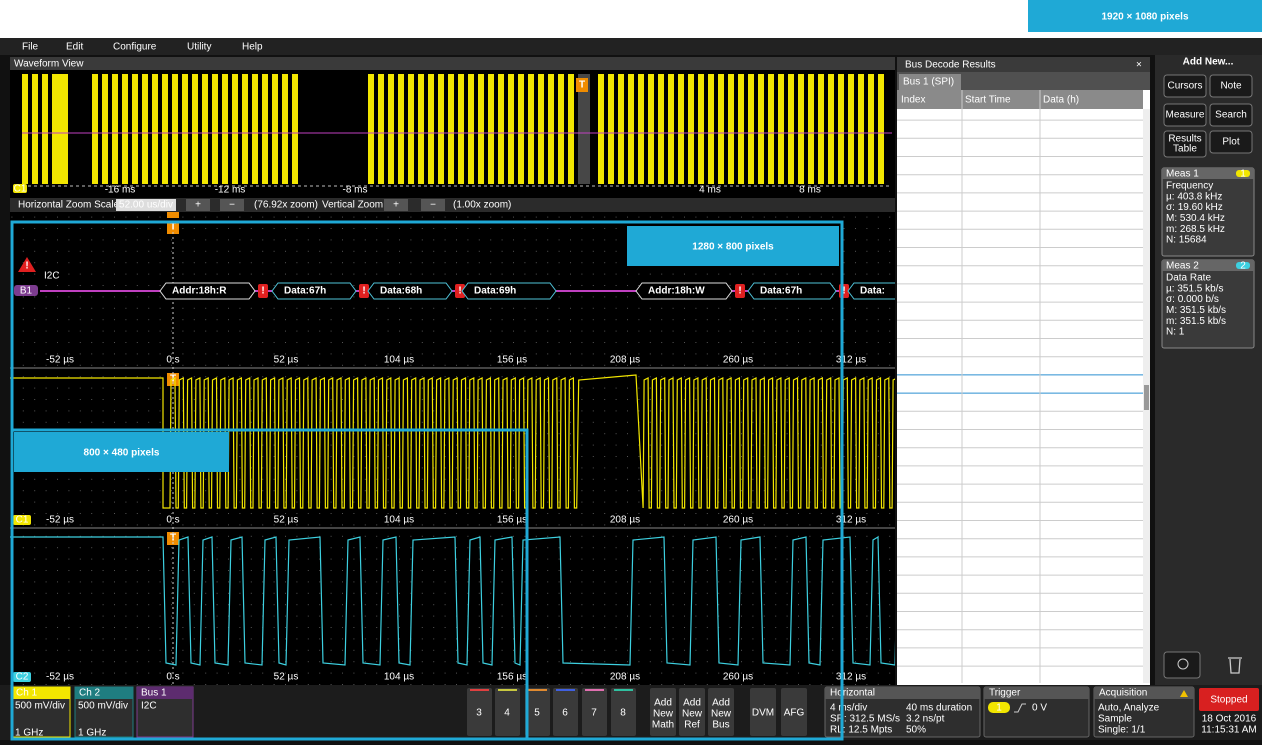  I want to click on table-cell: 188, so click(909, 129).